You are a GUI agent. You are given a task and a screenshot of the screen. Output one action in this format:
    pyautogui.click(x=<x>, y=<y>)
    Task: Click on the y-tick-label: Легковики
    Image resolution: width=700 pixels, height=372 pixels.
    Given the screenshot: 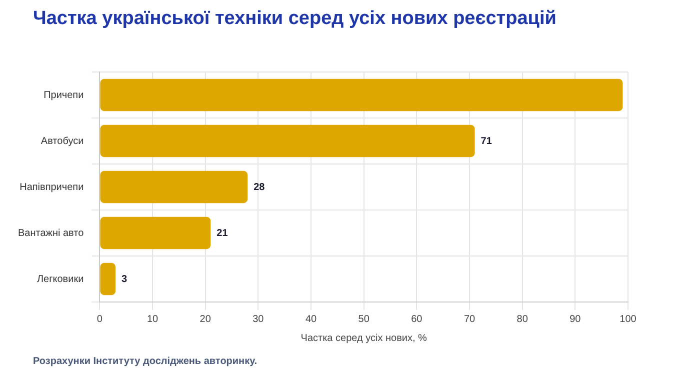 What is the action you would take?
    pyautogui.click(x=60, y=279)
    